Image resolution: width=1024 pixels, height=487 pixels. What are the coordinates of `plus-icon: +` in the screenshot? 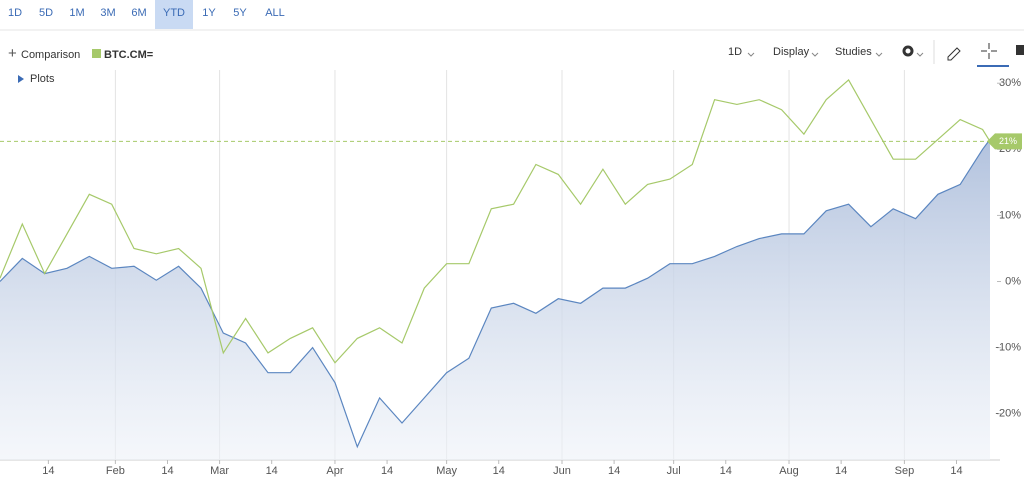 It's located at (12, 53).